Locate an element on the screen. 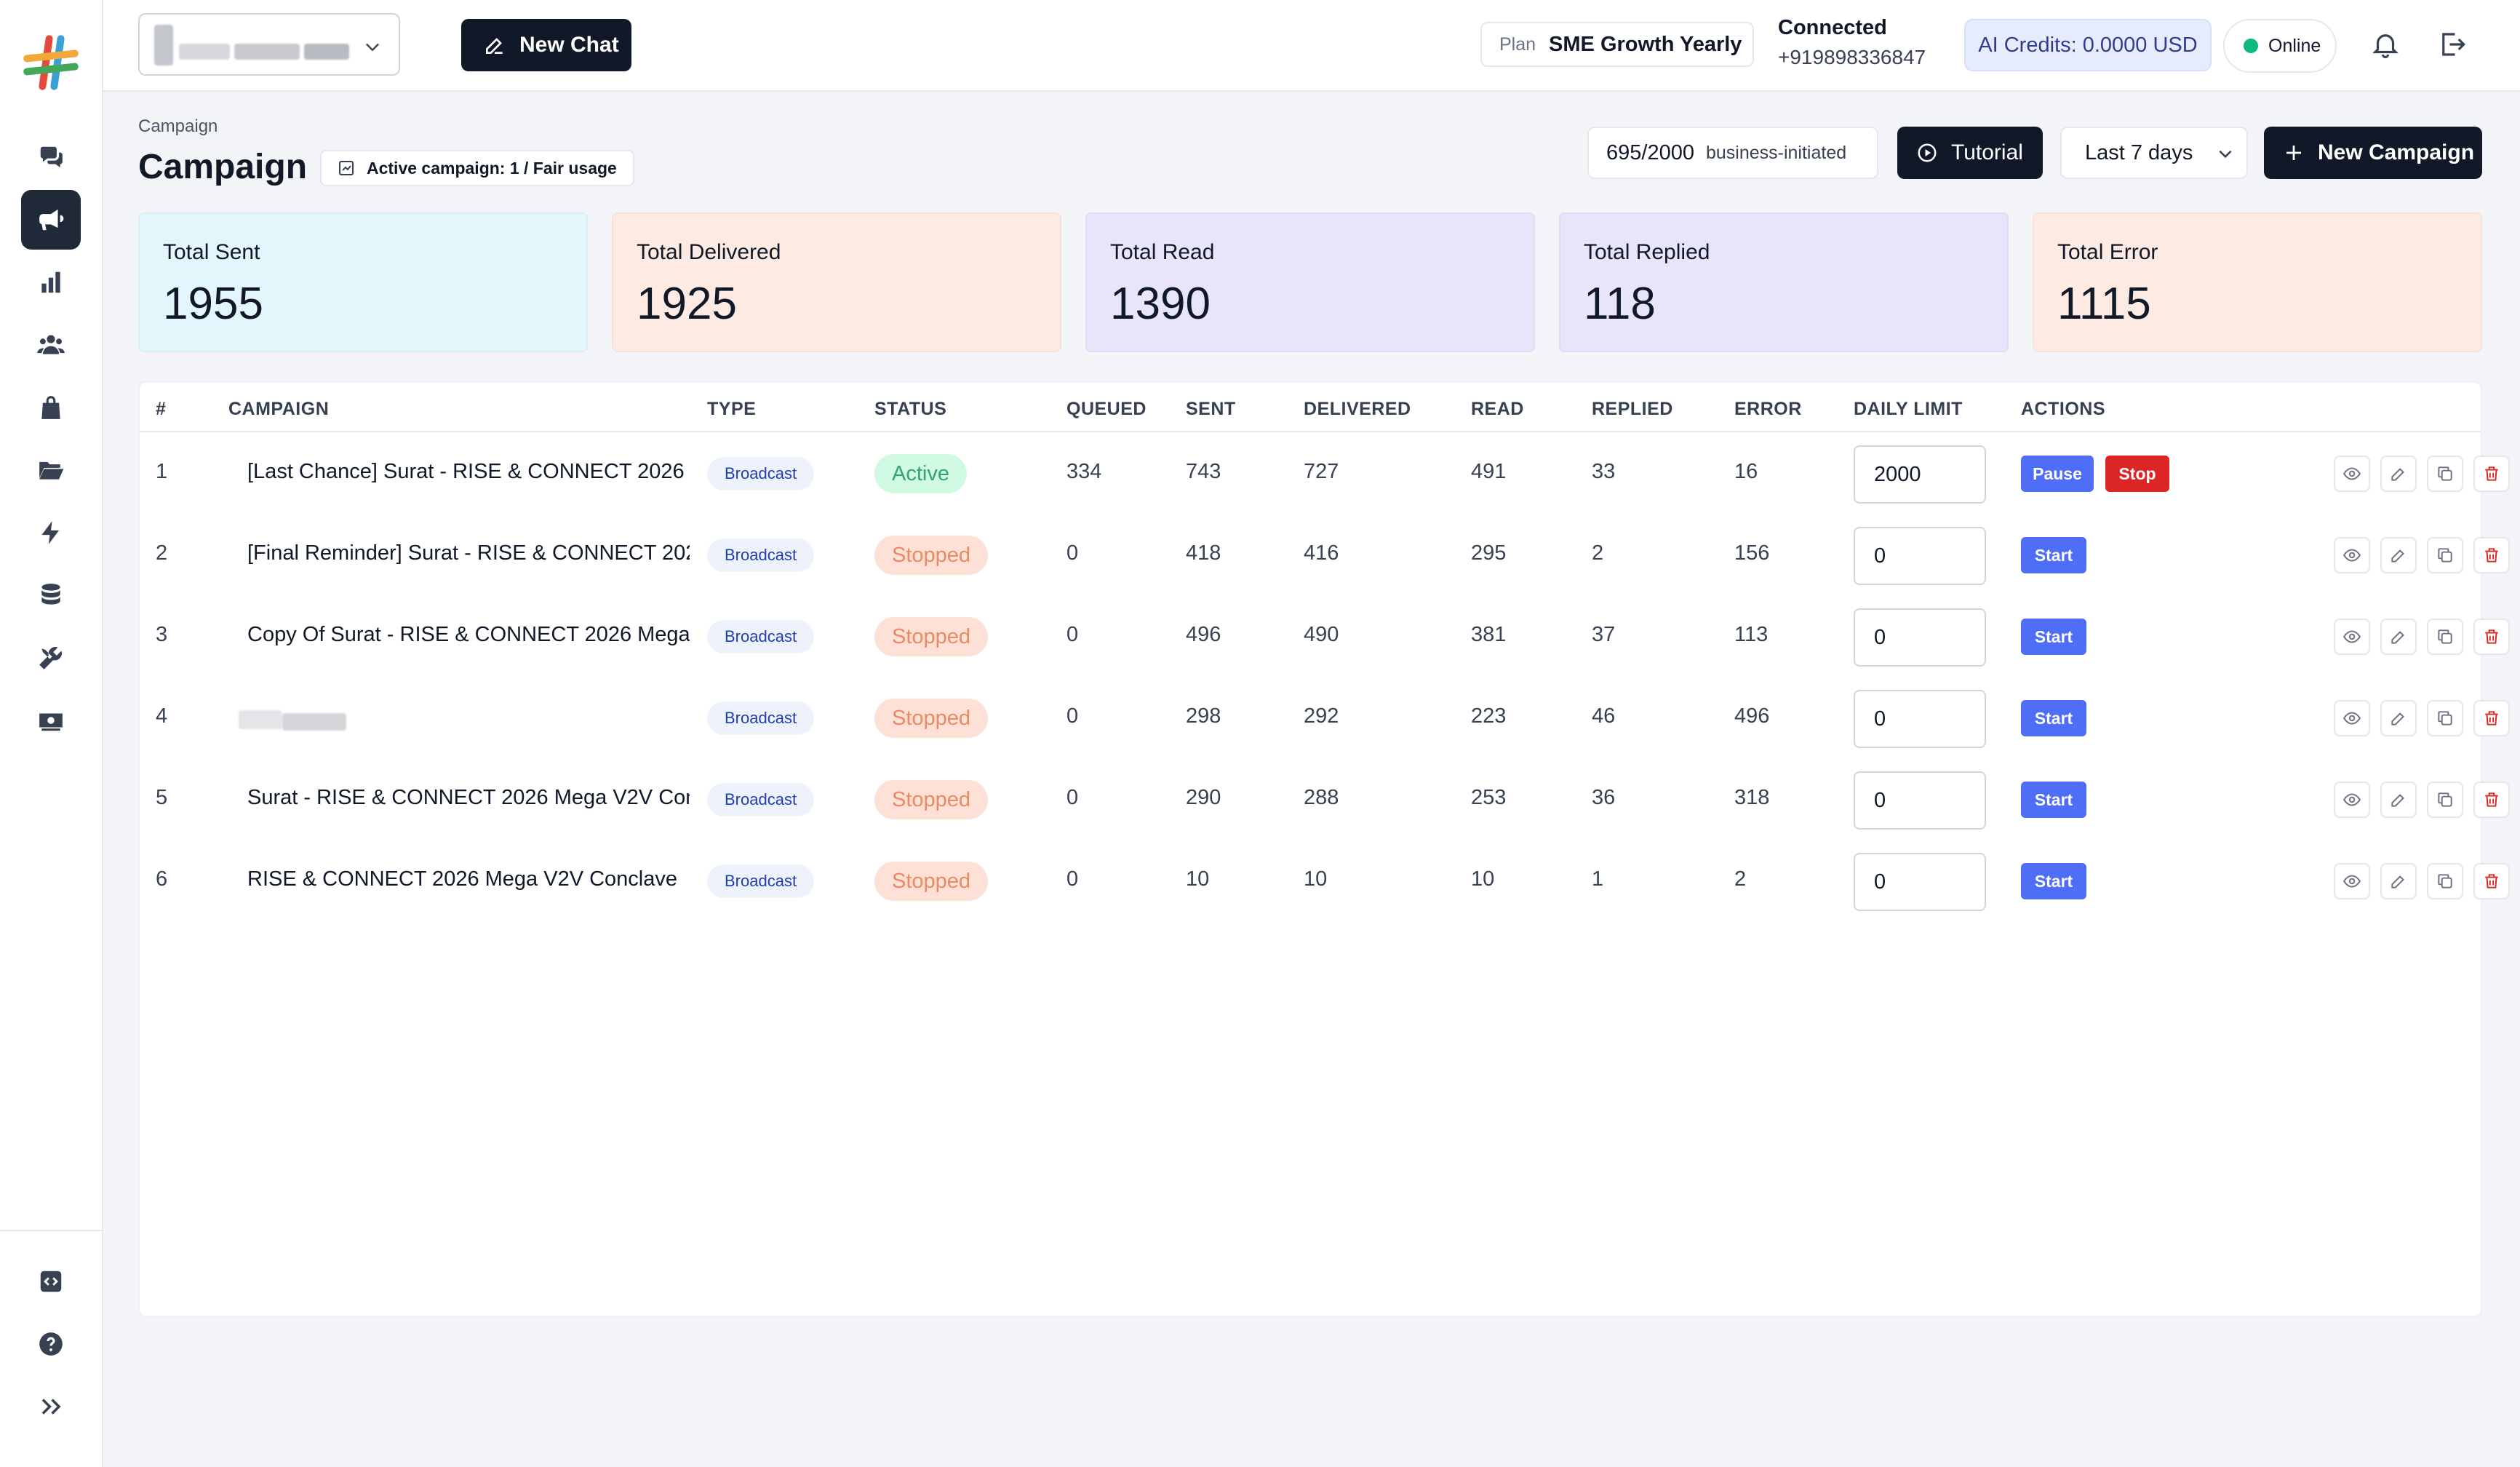 Image resolution: width=2520 pixels, height=1467 pixels. col-sent: SENT is located at coordinates (1211, 409).